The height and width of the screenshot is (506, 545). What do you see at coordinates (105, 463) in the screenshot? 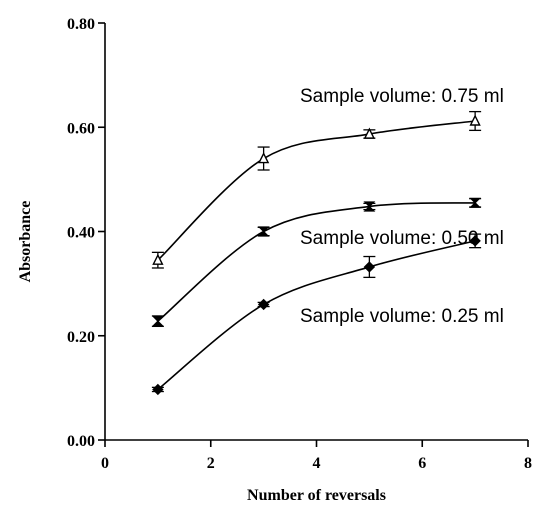
I see `x-tick-label: 0` at bounding box center [105, 463].